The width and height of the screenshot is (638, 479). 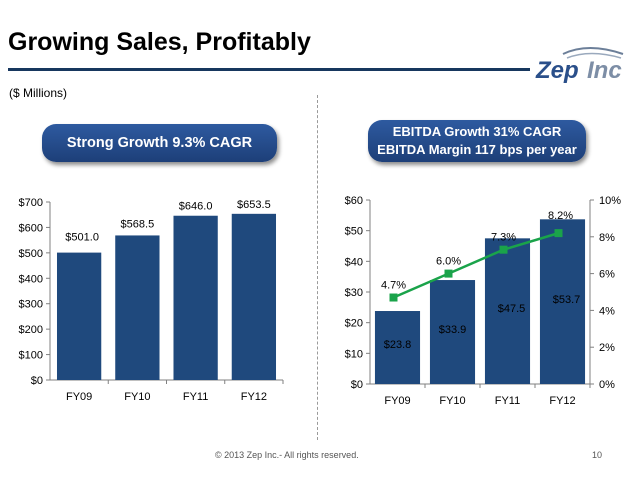 What do you see at coordinates (269, 69) in the screenshot?
I see `title-rule` at bounding box center [269, 69].